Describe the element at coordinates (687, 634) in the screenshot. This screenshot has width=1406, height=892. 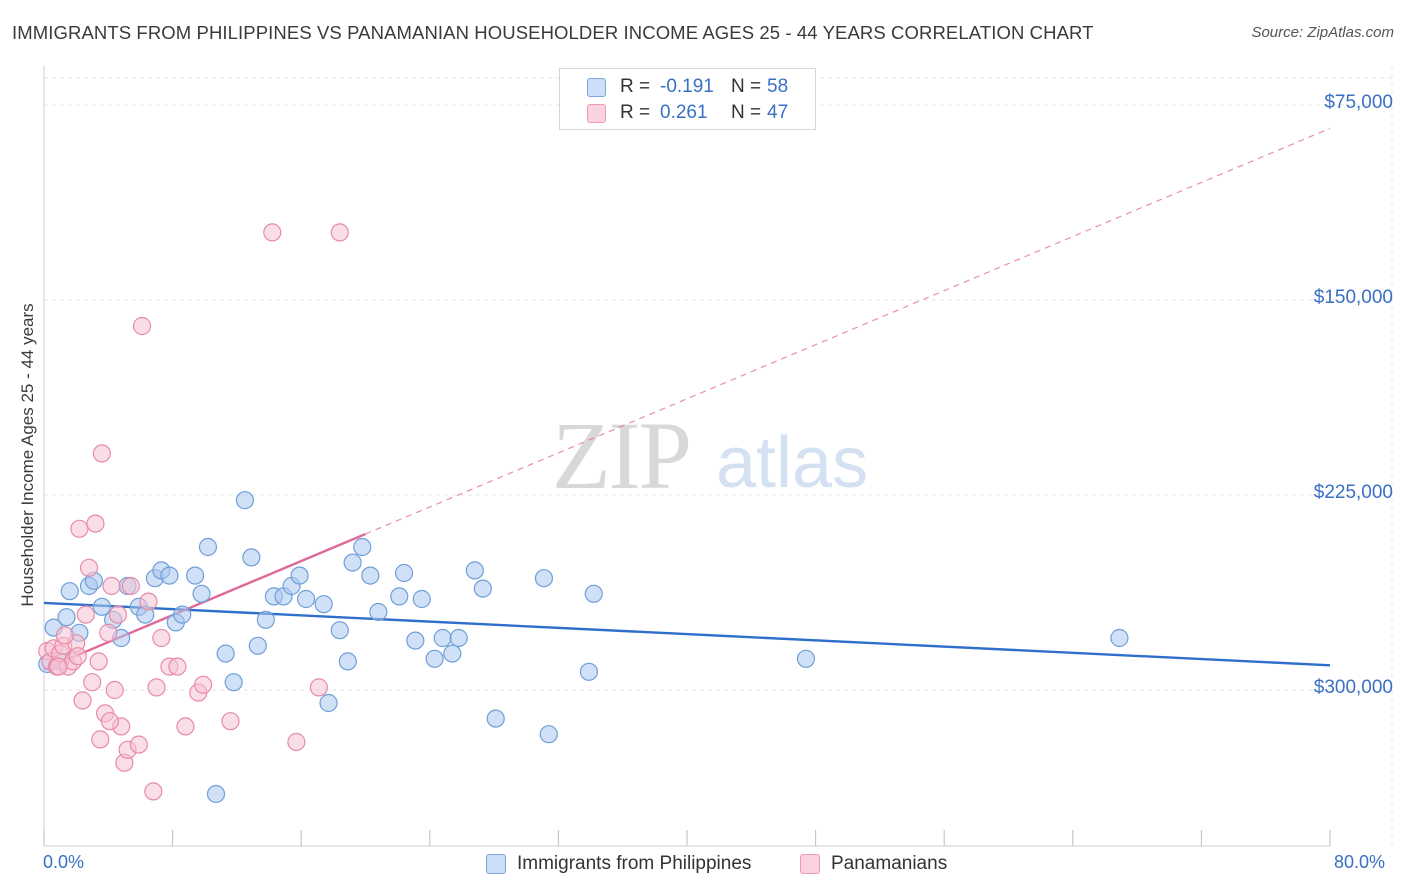
I see `trend-line-philippines` at that location.